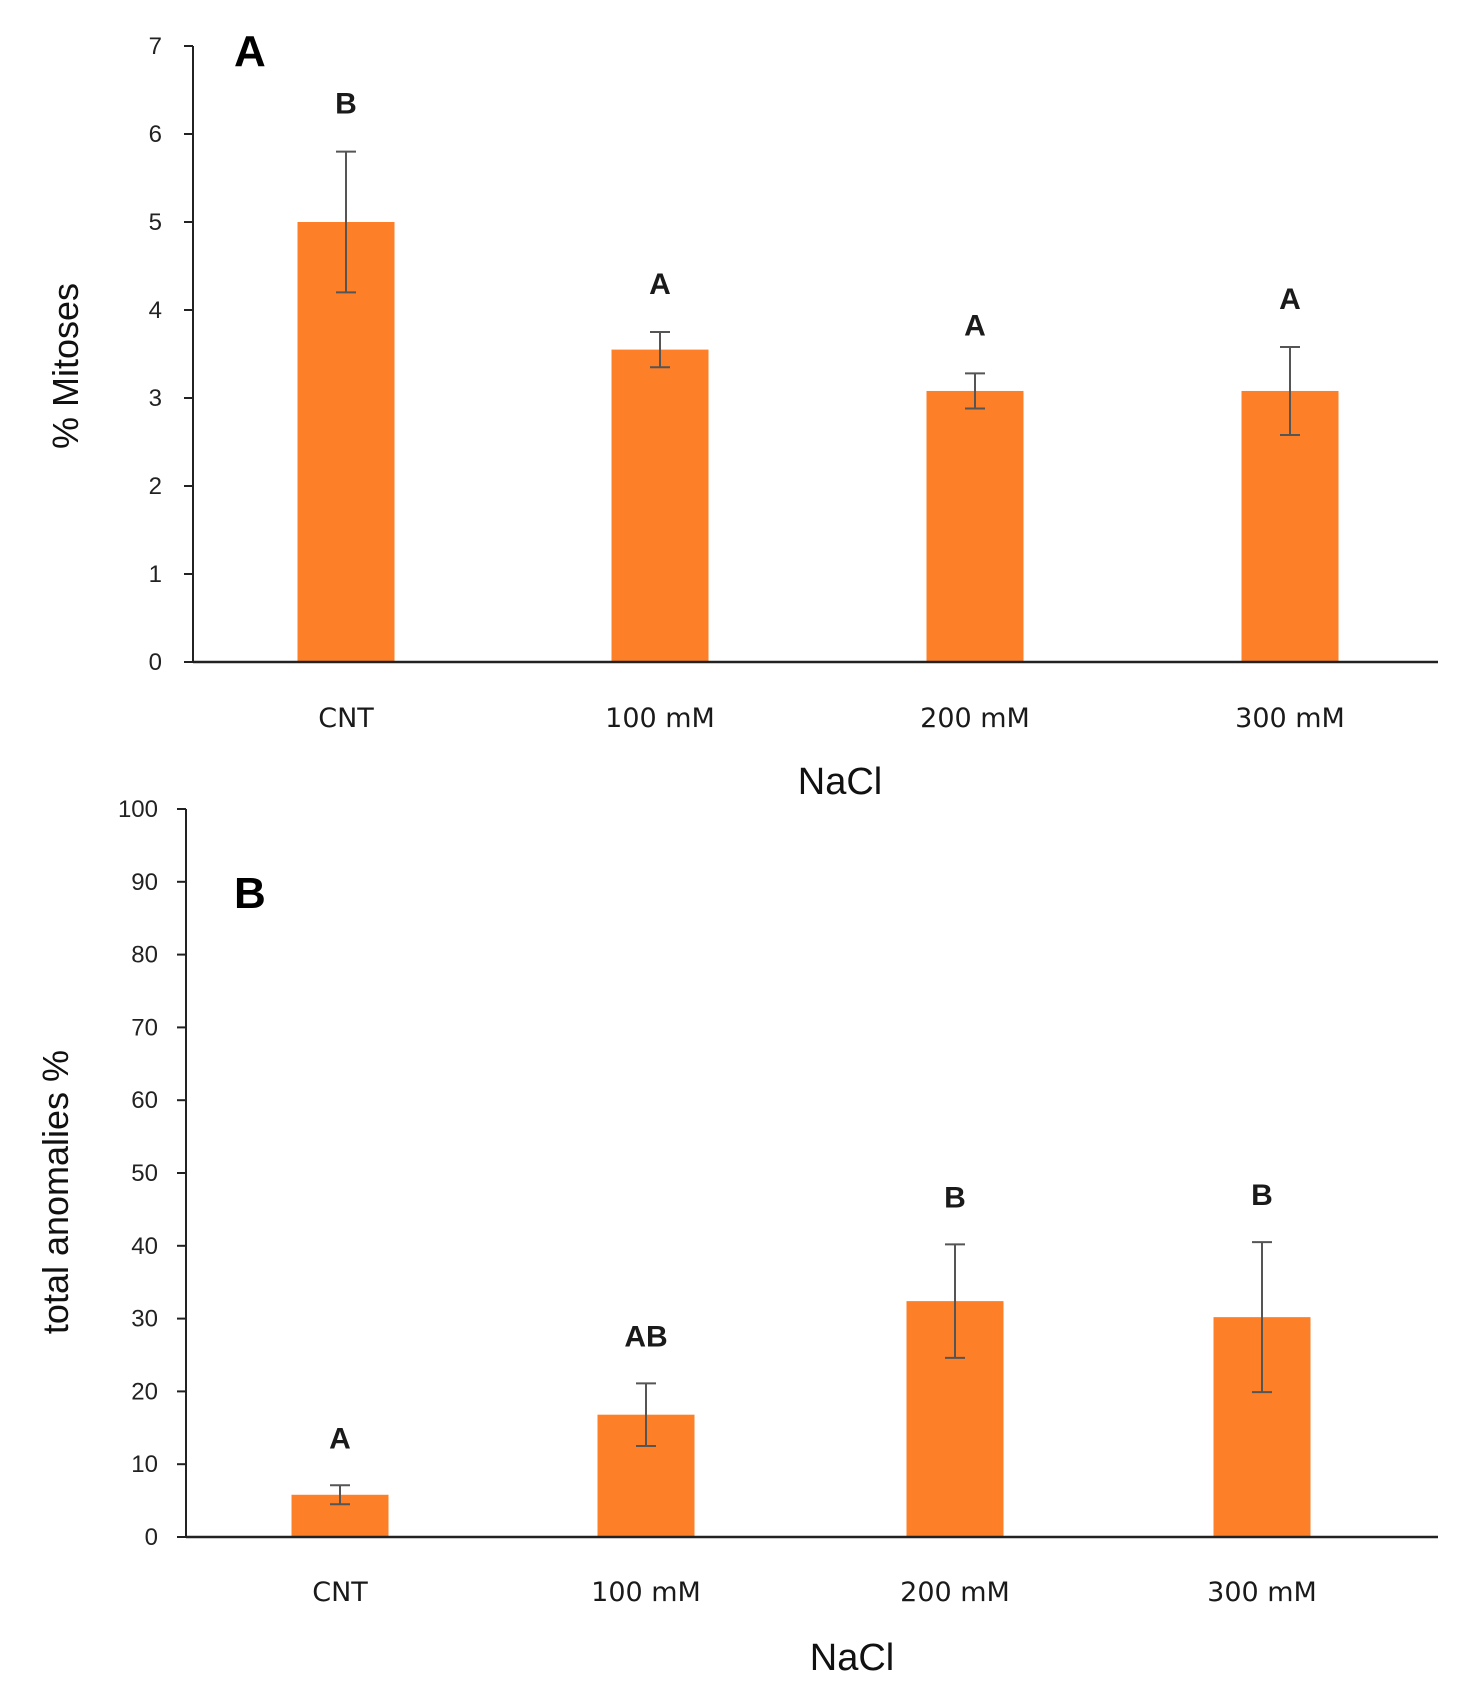 This screenshot has width=1474, height=1690. What do you see at coordinates (645, 1336) in the screenshot?
I see `chart-1-significance-label: AB` at bounding box center [645, 1336].